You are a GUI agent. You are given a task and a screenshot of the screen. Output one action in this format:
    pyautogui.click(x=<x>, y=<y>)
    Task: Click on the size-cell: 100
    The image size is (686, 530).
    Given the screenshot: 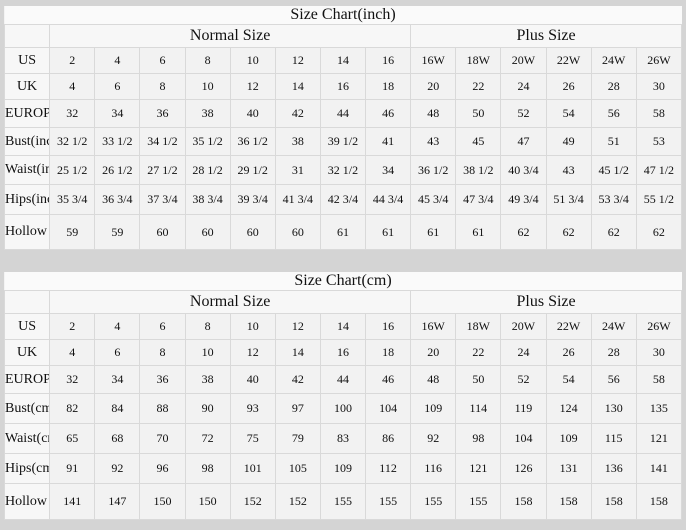 What is the action you would take?
    pyautogui.click(x=343, y=408)
    